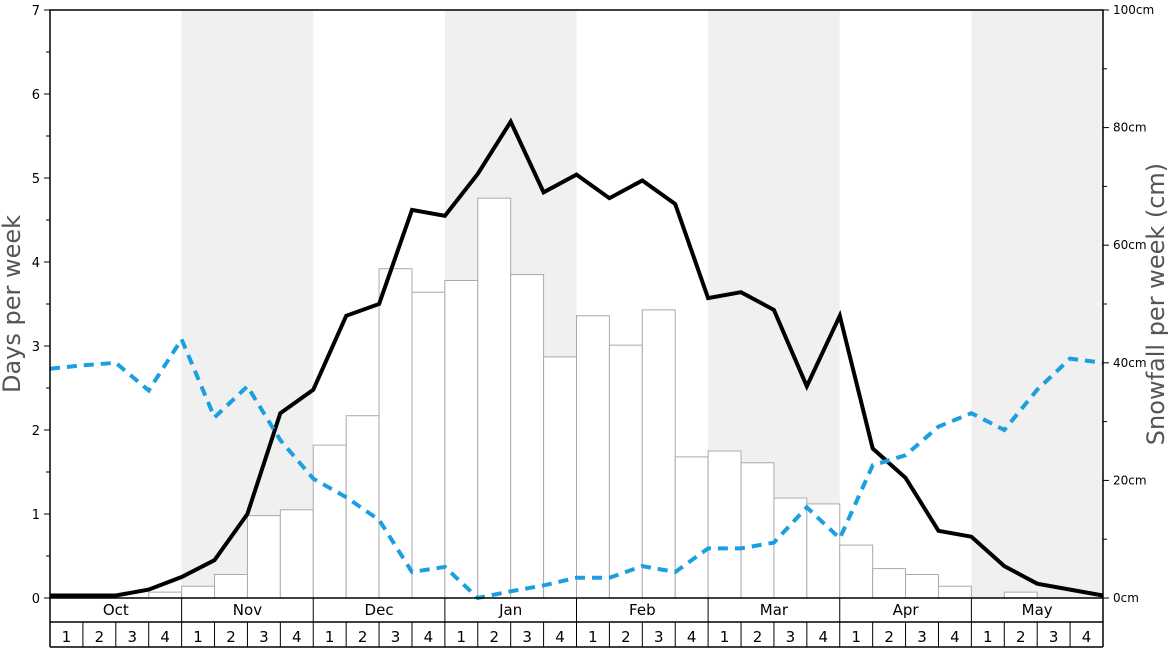 This screenshot has height=648, width=1168. I want to click on month-label-dec: Dec, so click(379, 610).